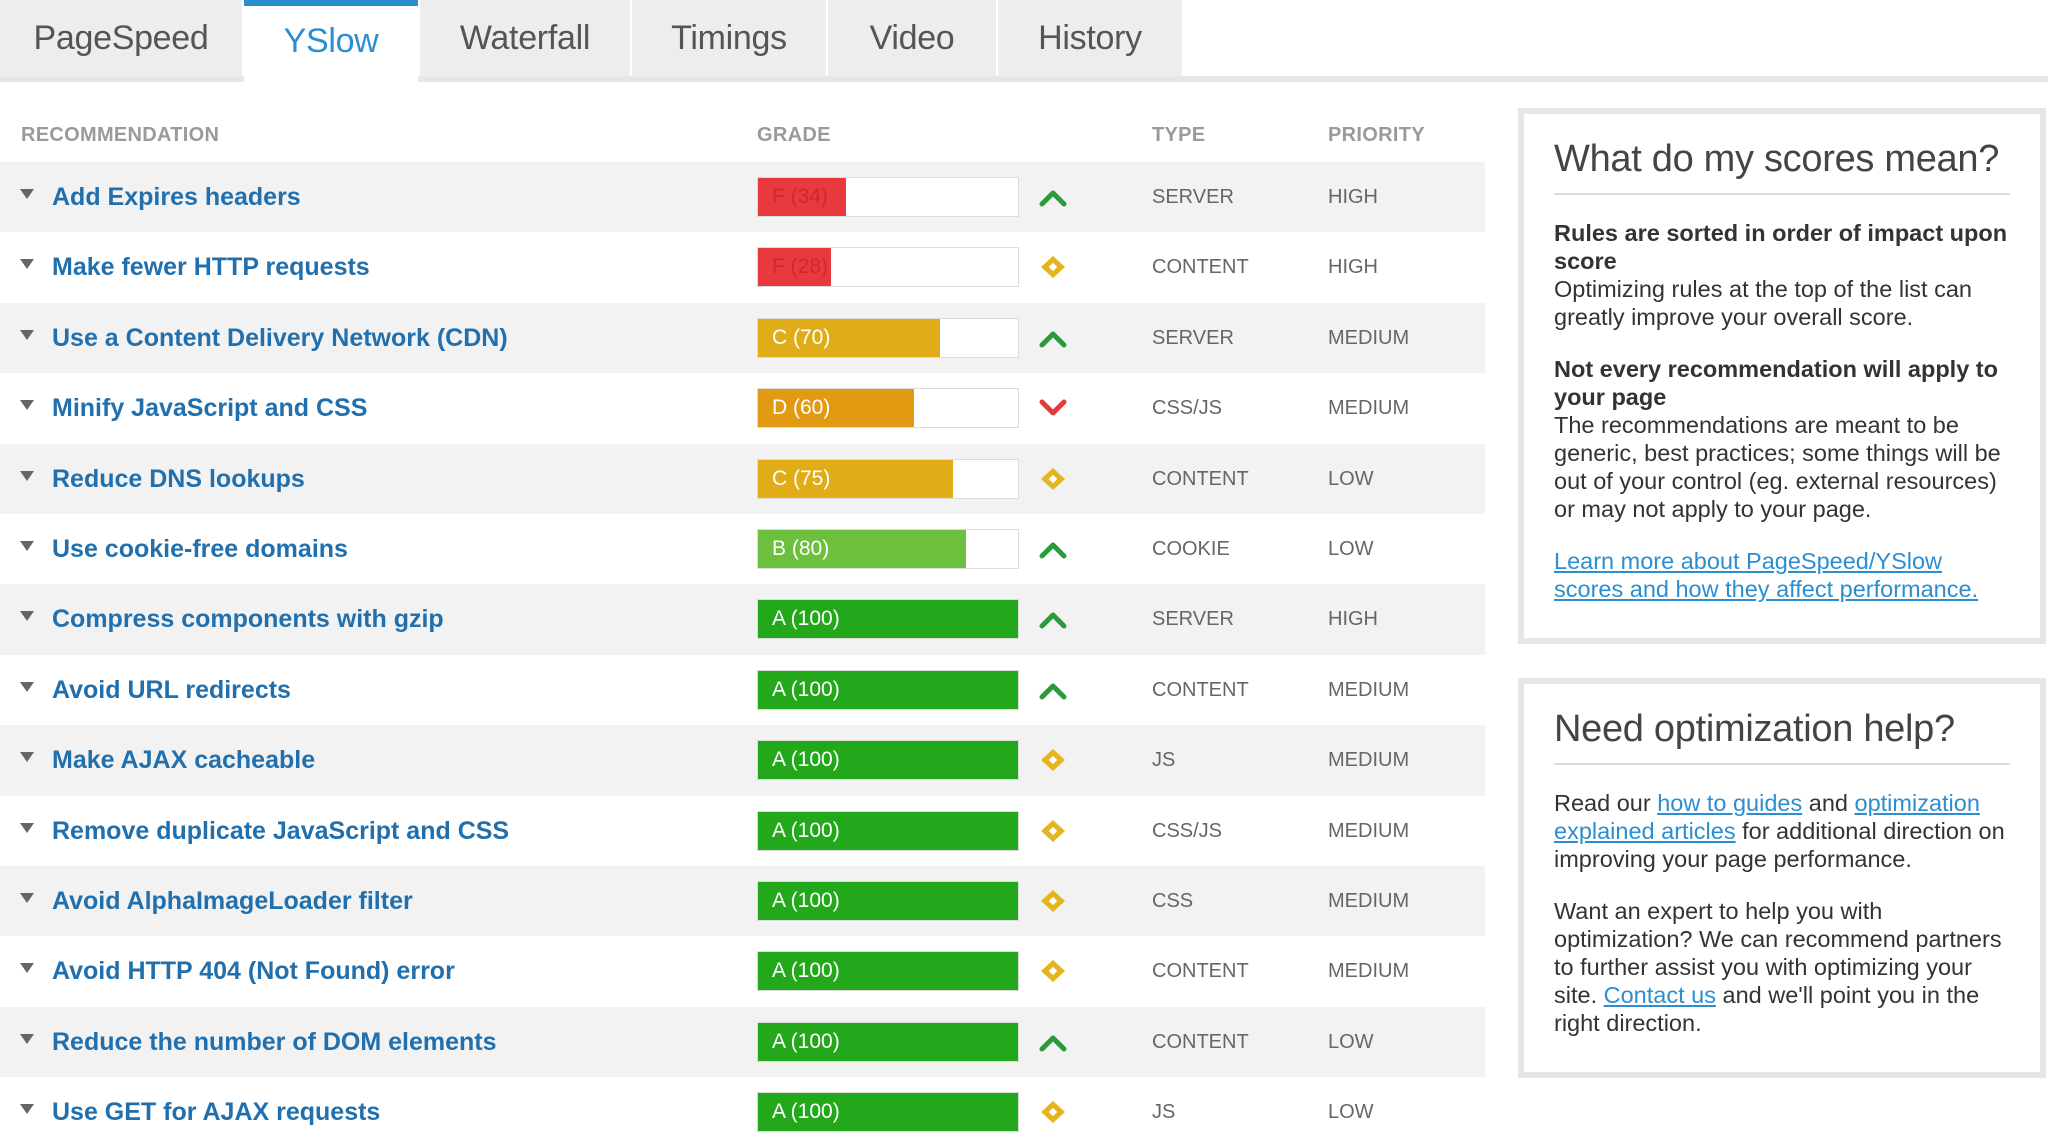 Image resolution: width=2048 pixels, height=1143 pixels. Describe the element at coordinates (742, 135) in the screenshot. I see `table-header: RECOMMENDATION GRADE TYPE PRIORITY` at that location.